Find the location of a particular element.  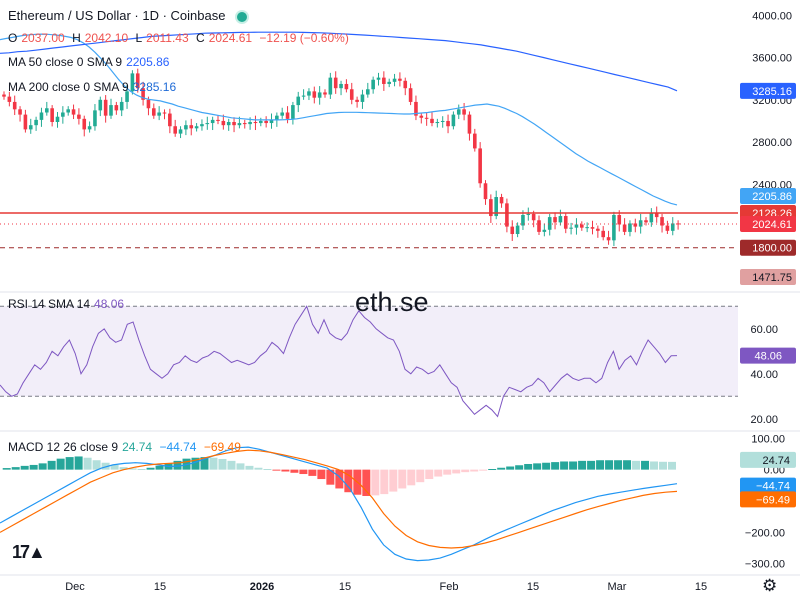

macd-axis-tick: −300.00 is located at coordinates (765, 565).